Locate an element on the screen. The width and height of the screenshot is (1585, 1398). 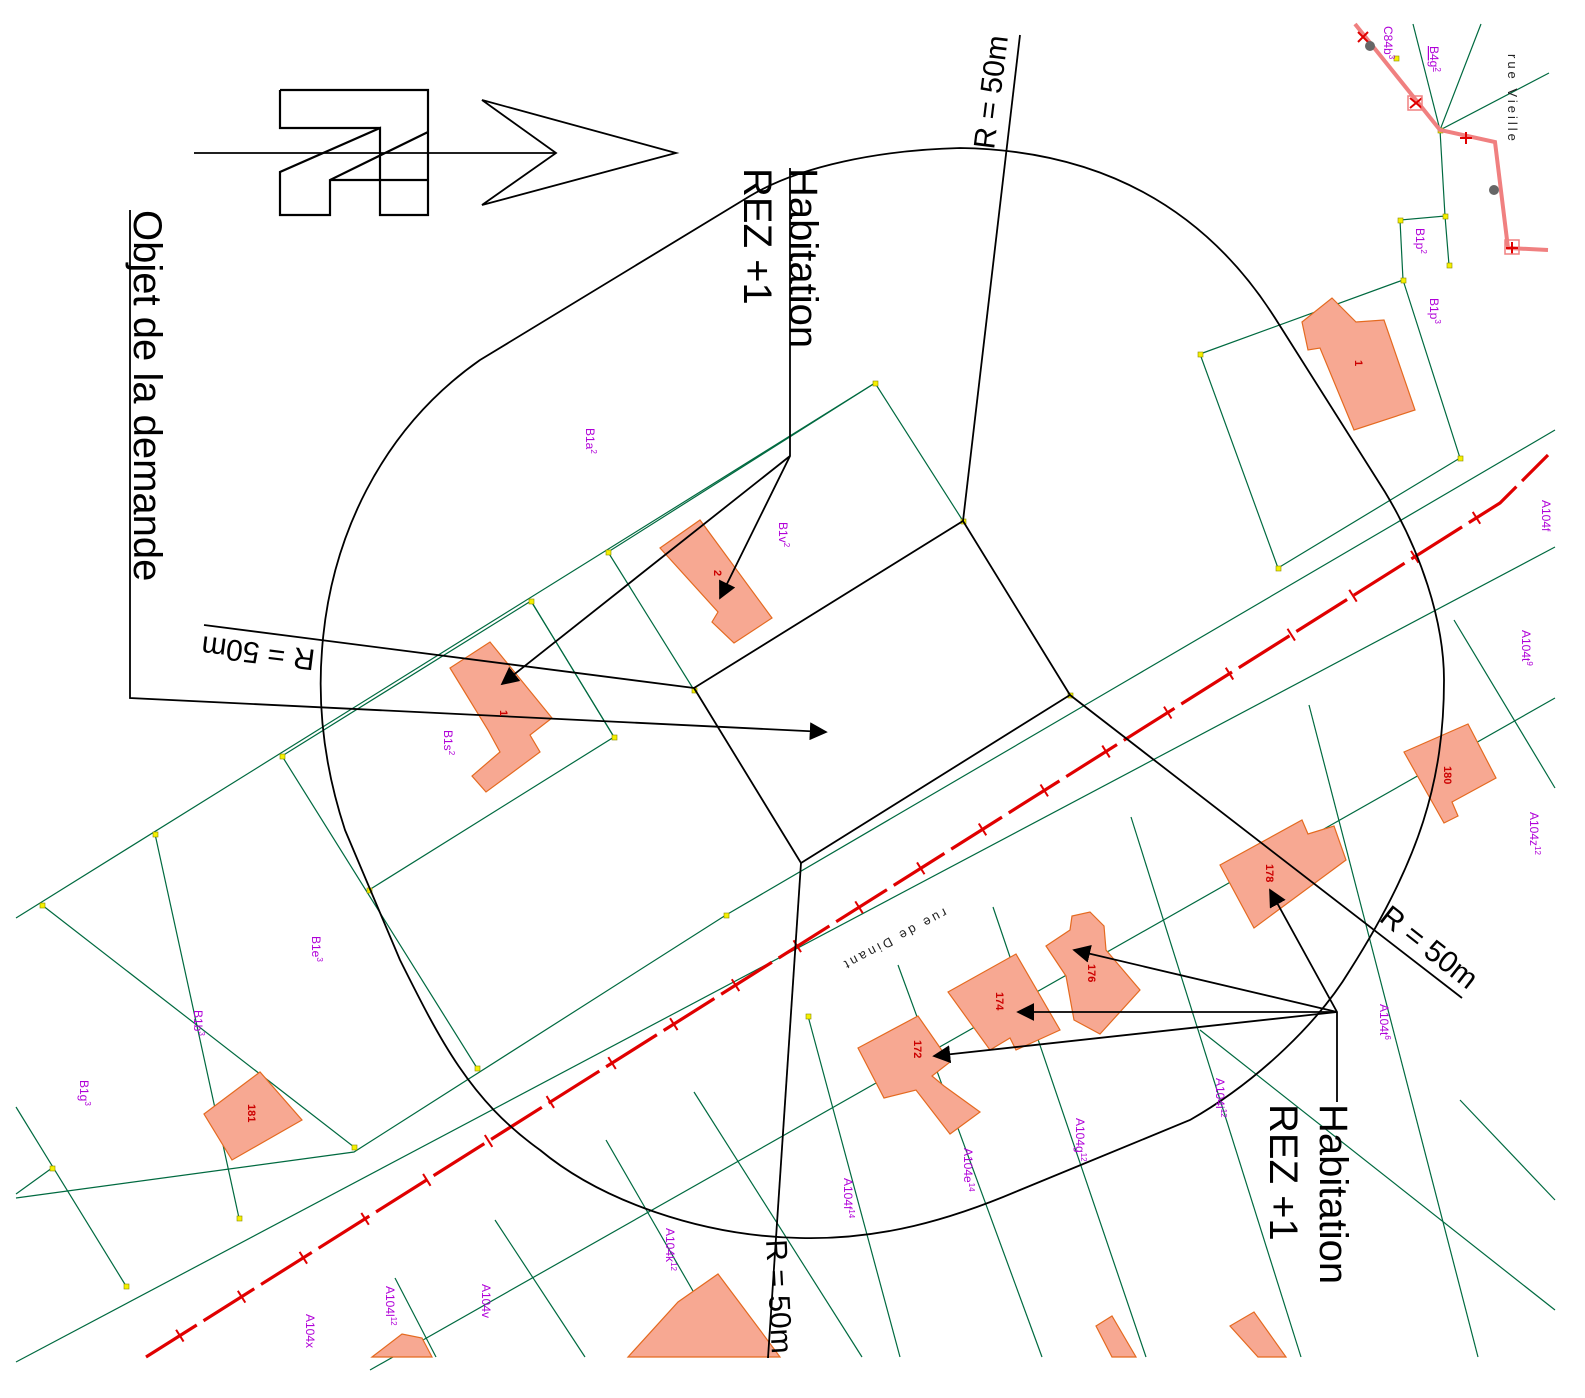
building-number: 180 is located at coordinates (1447, 775).